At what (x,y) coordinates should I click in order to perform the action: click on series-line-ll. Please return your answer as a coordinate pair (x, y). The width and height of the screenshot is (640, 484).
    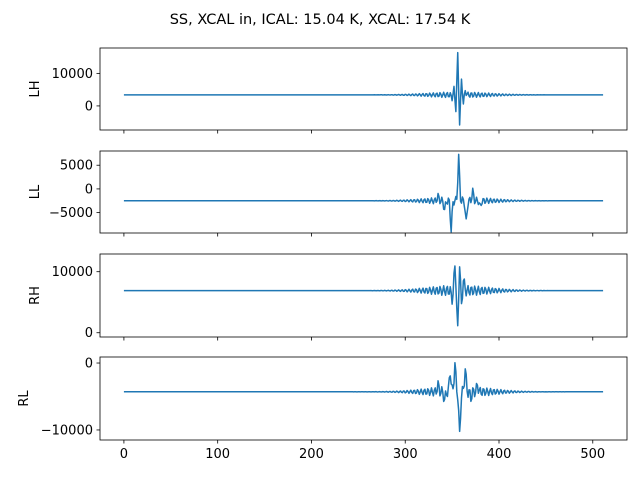
    Looking at the image, I should click on (363, 193).